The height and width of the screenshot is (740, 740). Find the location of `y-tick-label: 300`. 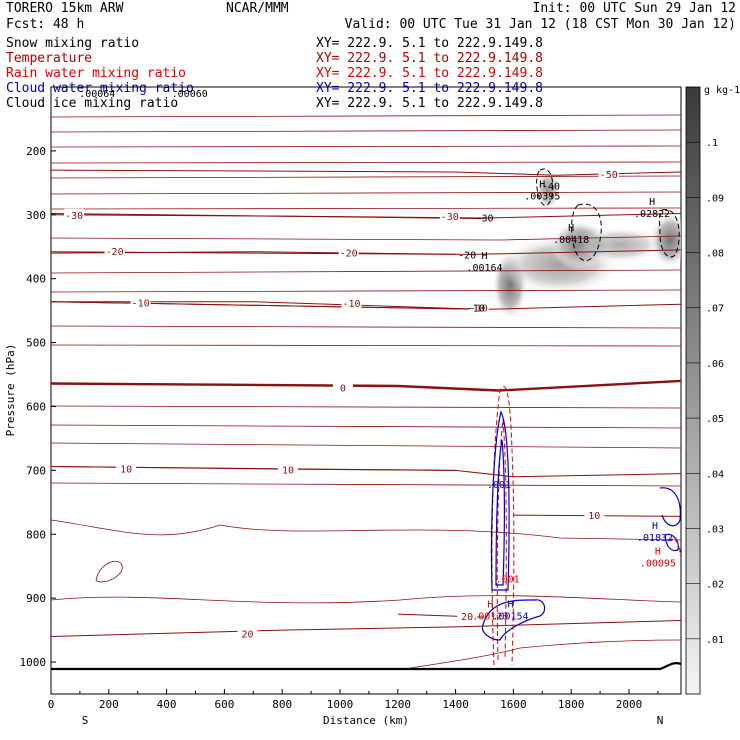

y-tick-label: 300 is located at coordinates (36, 215).